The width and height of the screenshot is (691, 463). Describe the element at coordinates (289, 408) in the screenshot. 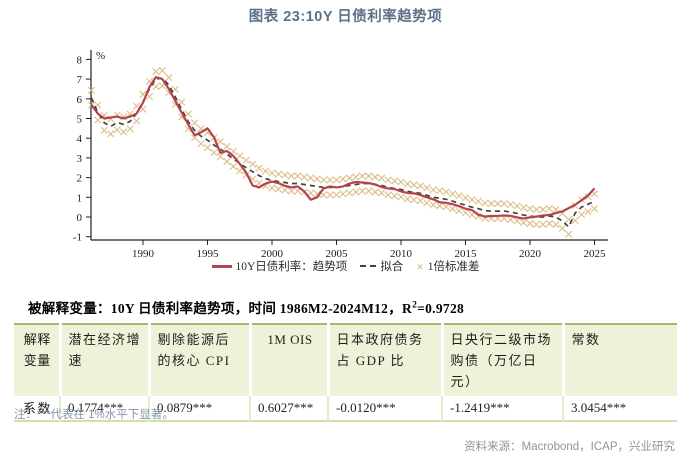

I see `cell-1m-ois: 0.6027***` at that location.